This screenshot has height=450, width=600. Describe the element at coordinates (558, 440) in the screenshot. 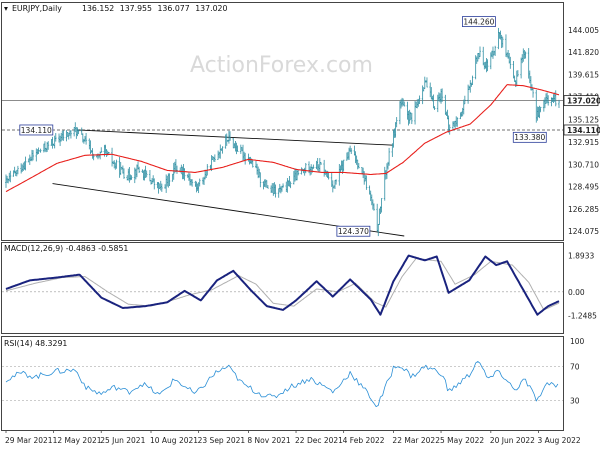

I see `x-tick-label: 3 Aug 2022` at that location.